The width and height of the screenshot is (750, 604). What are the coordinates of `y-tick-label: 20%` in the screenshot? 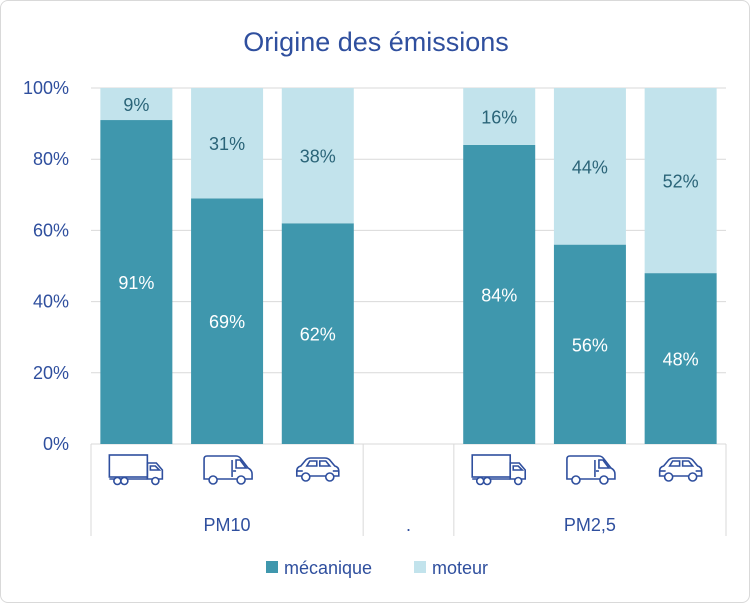 It's located at (51, 373).